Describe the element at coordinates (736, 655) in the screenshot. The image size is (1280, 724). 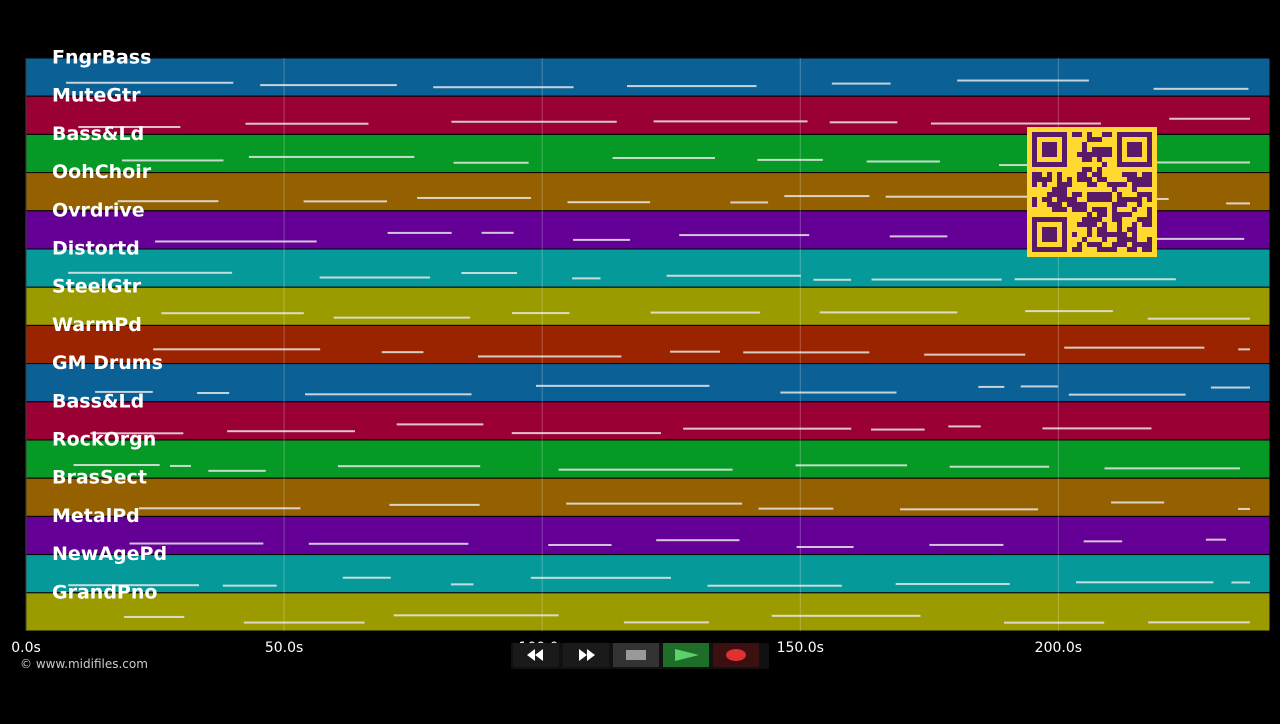
I see `record-button` at that location.